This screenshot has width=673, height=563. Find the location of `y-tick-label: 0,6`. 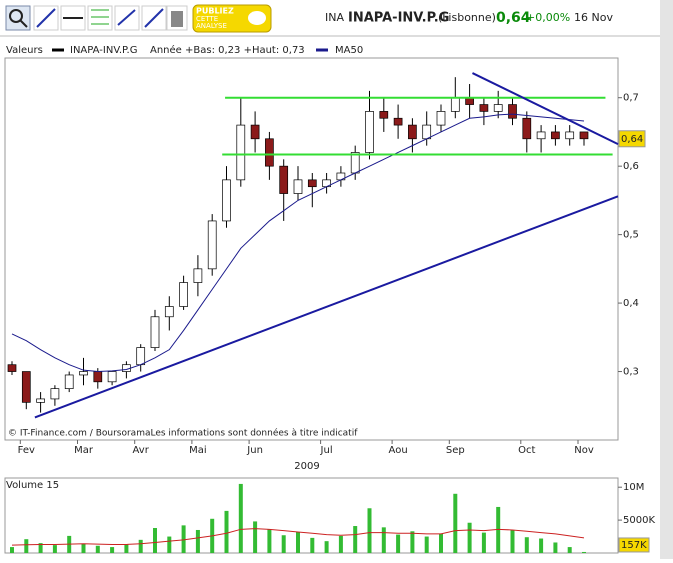

y-tick-label: 0,6 is located at coordinates (631, 166).